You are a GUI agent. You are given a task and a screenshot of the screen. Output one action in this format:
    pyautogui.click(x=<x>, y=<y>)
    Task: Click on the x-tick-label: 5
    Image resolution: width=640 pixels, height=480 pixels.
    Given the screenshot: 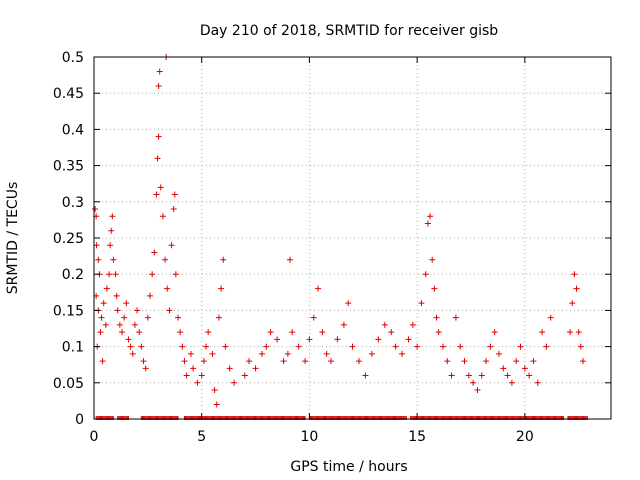 What is the action you would take?
    pyautogui.click(x=201, y=437)
    